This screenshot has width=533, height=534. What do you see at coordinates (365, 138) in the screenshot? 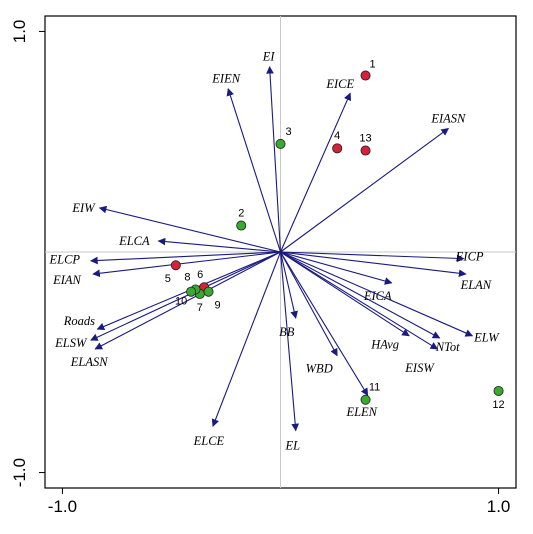
I see `site-point-label: 13` at bounding box center [365, 138].